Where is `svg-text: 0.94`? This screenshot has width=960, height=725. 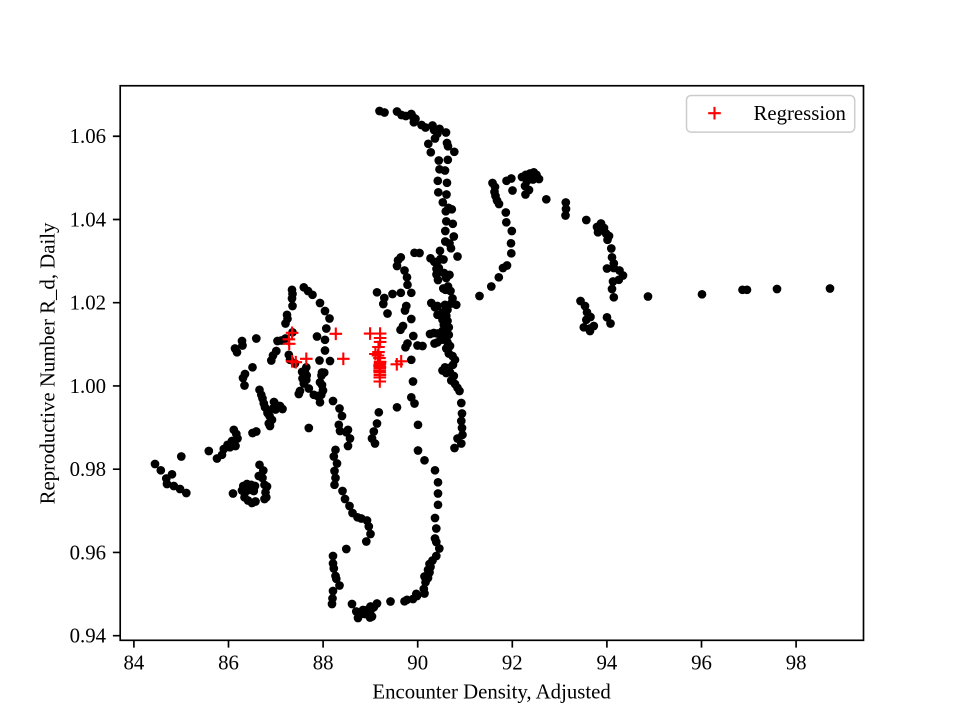
svg-text: 0.94 is located at coordinates (88, 636).